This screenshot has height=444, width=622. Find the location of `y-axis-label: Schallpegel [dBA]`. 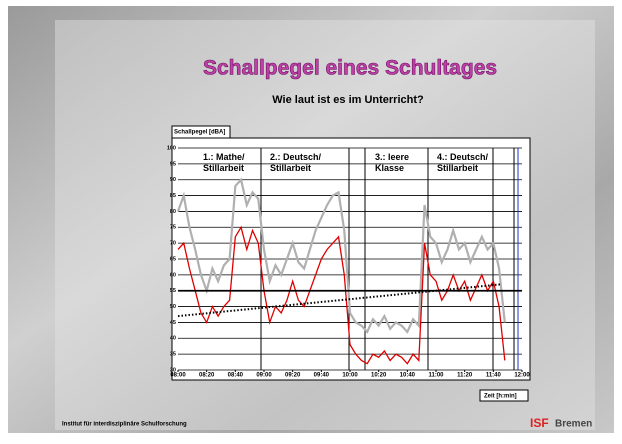

y-axis-label: Schallpegel [dBA] is located at coordinates (199, 133).